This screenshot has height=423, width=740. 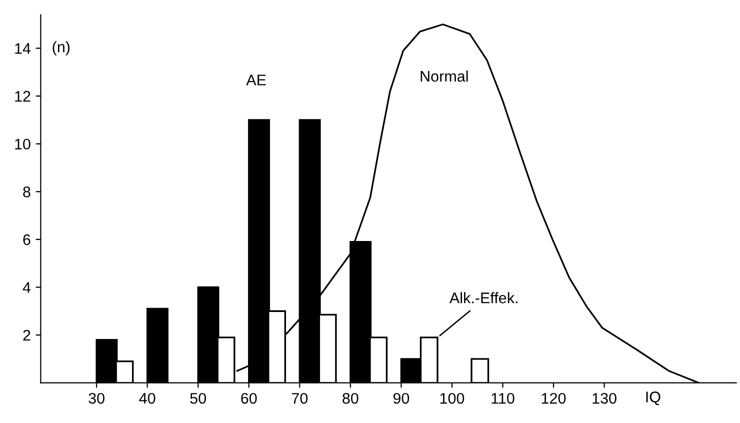 What do you see at coordinates (147, 398) in the screenshot?
I see `x-tick-label: 40` at bounding box center [147, 398].